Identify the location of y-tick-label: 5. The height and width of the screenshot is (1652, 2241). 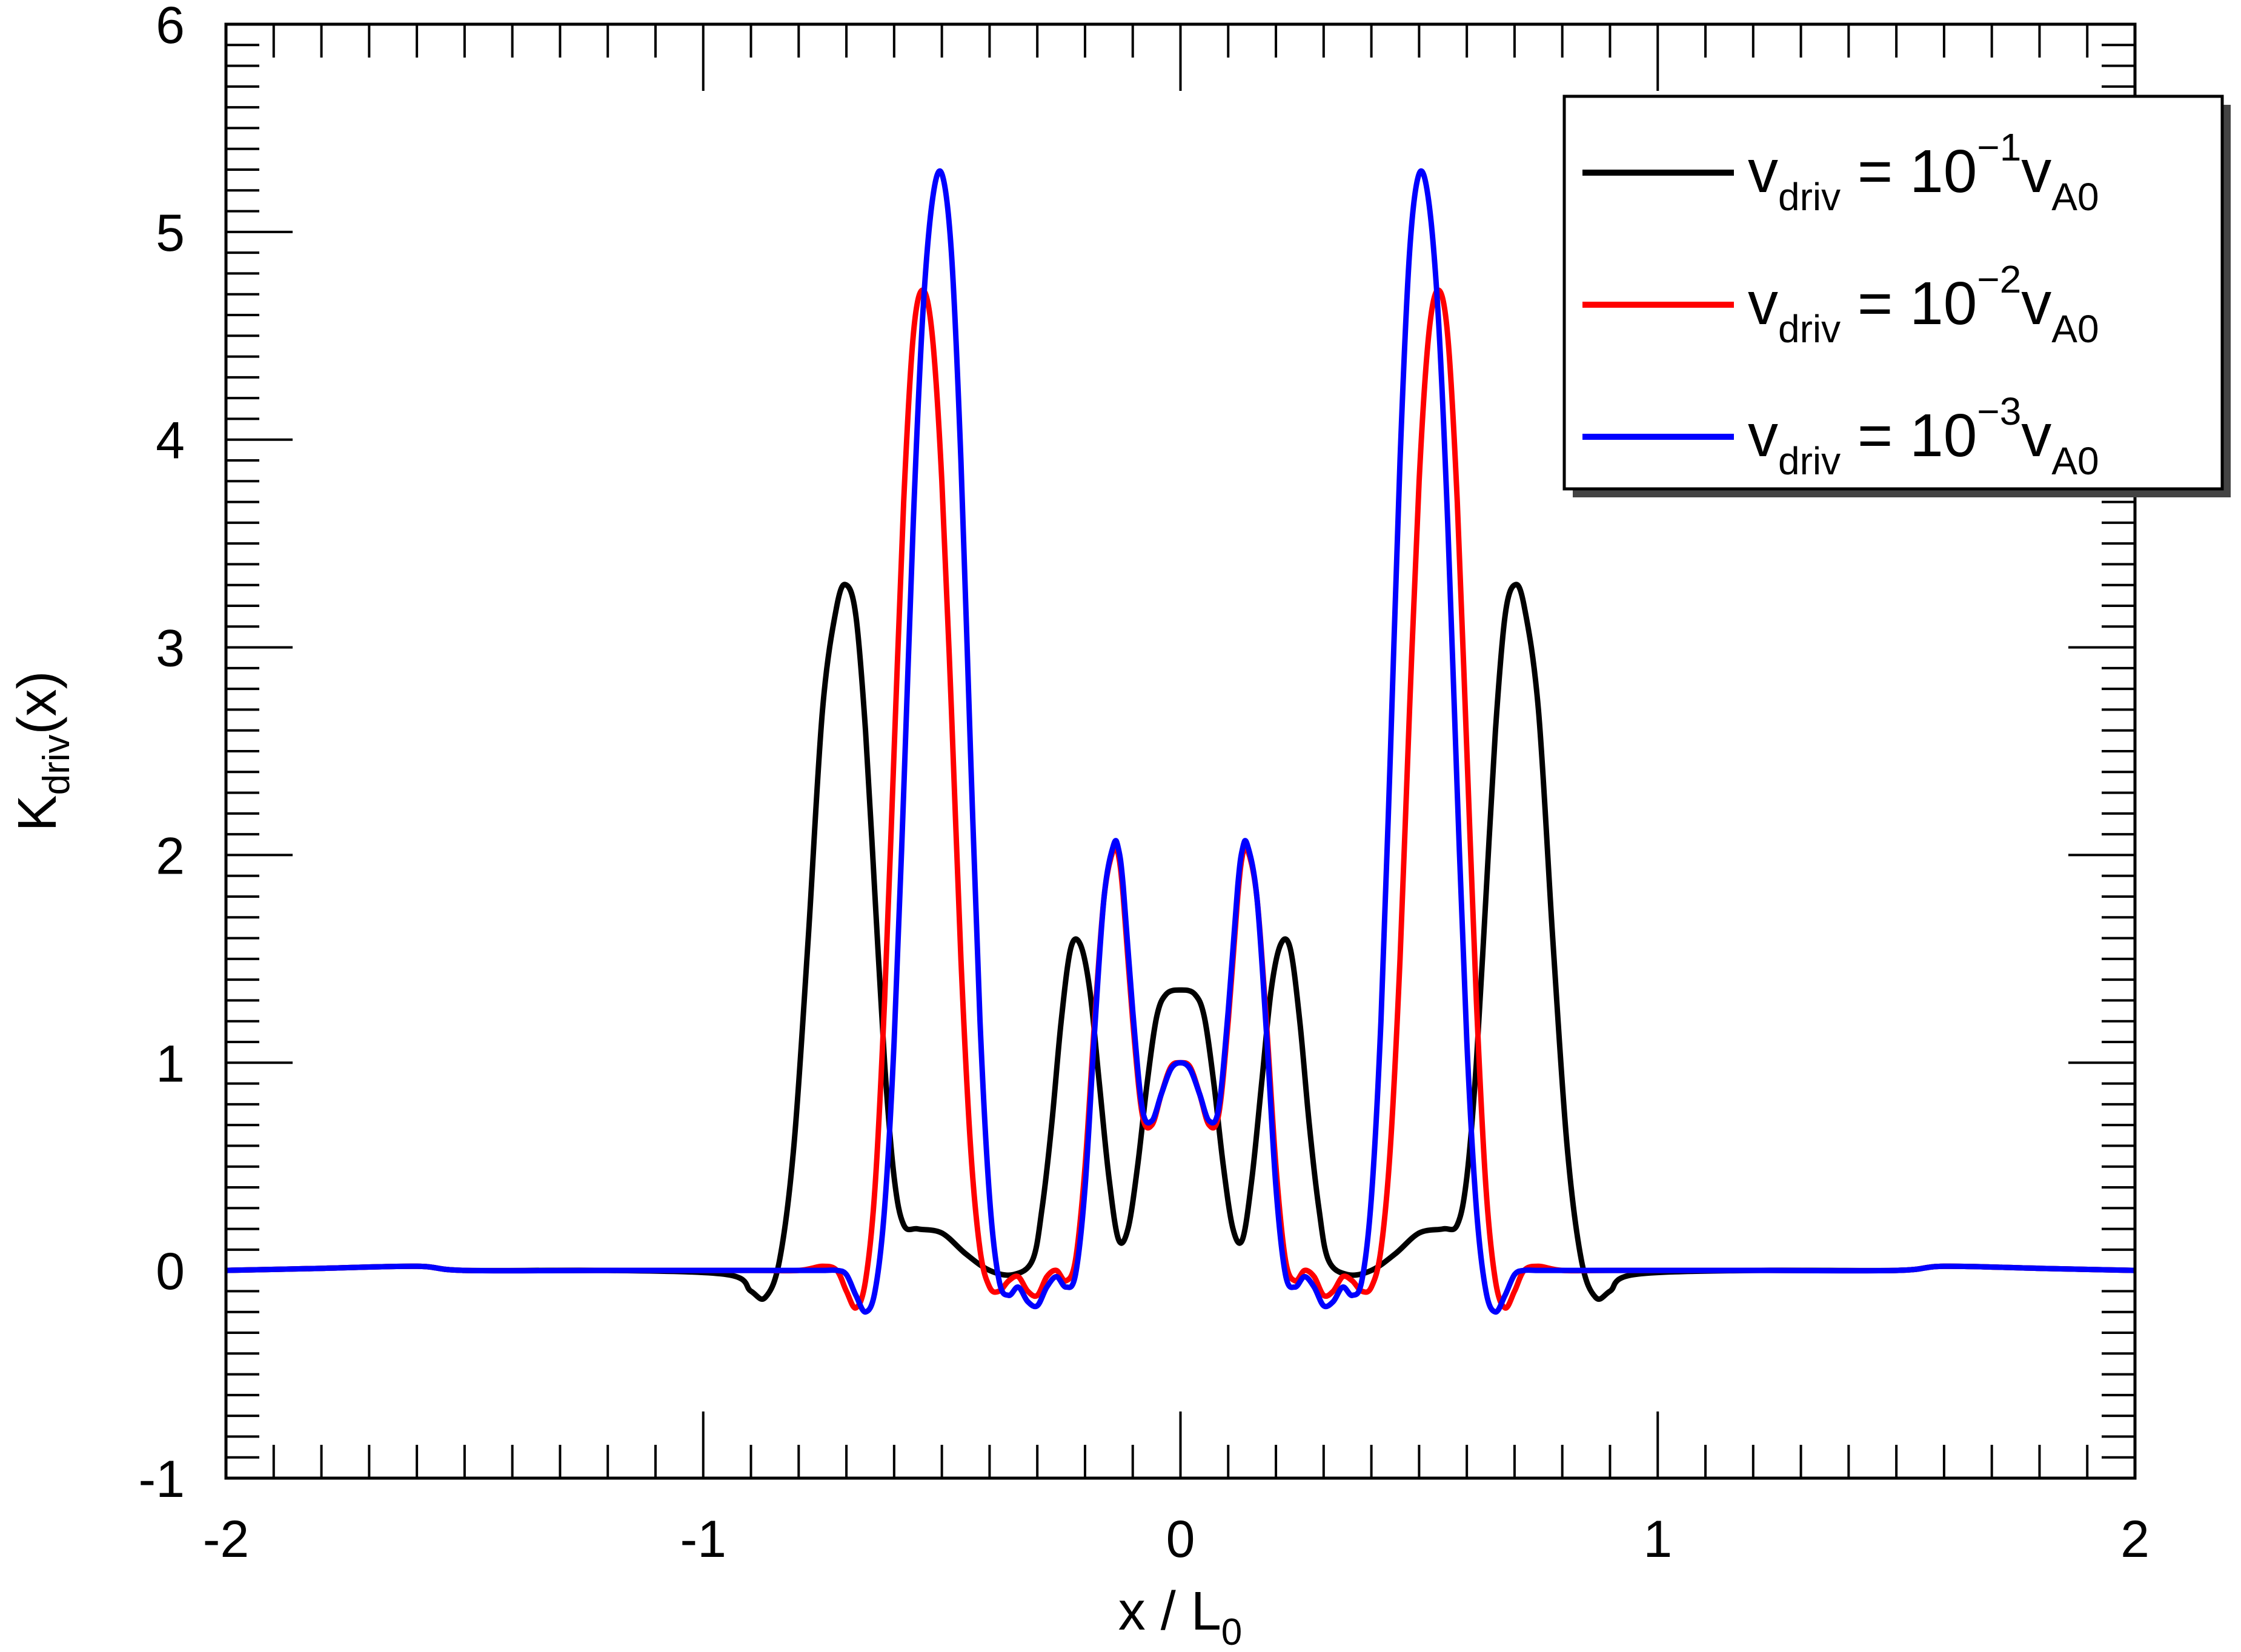
(171, 233).